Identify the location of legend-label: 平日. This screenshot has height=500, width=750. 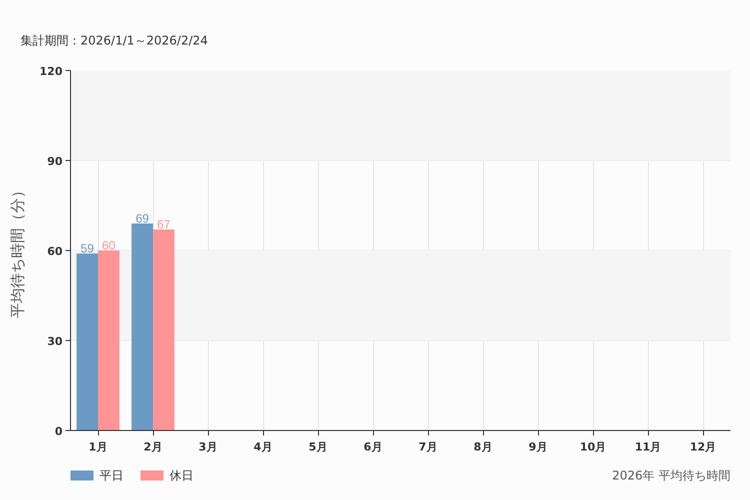
(112, 475).